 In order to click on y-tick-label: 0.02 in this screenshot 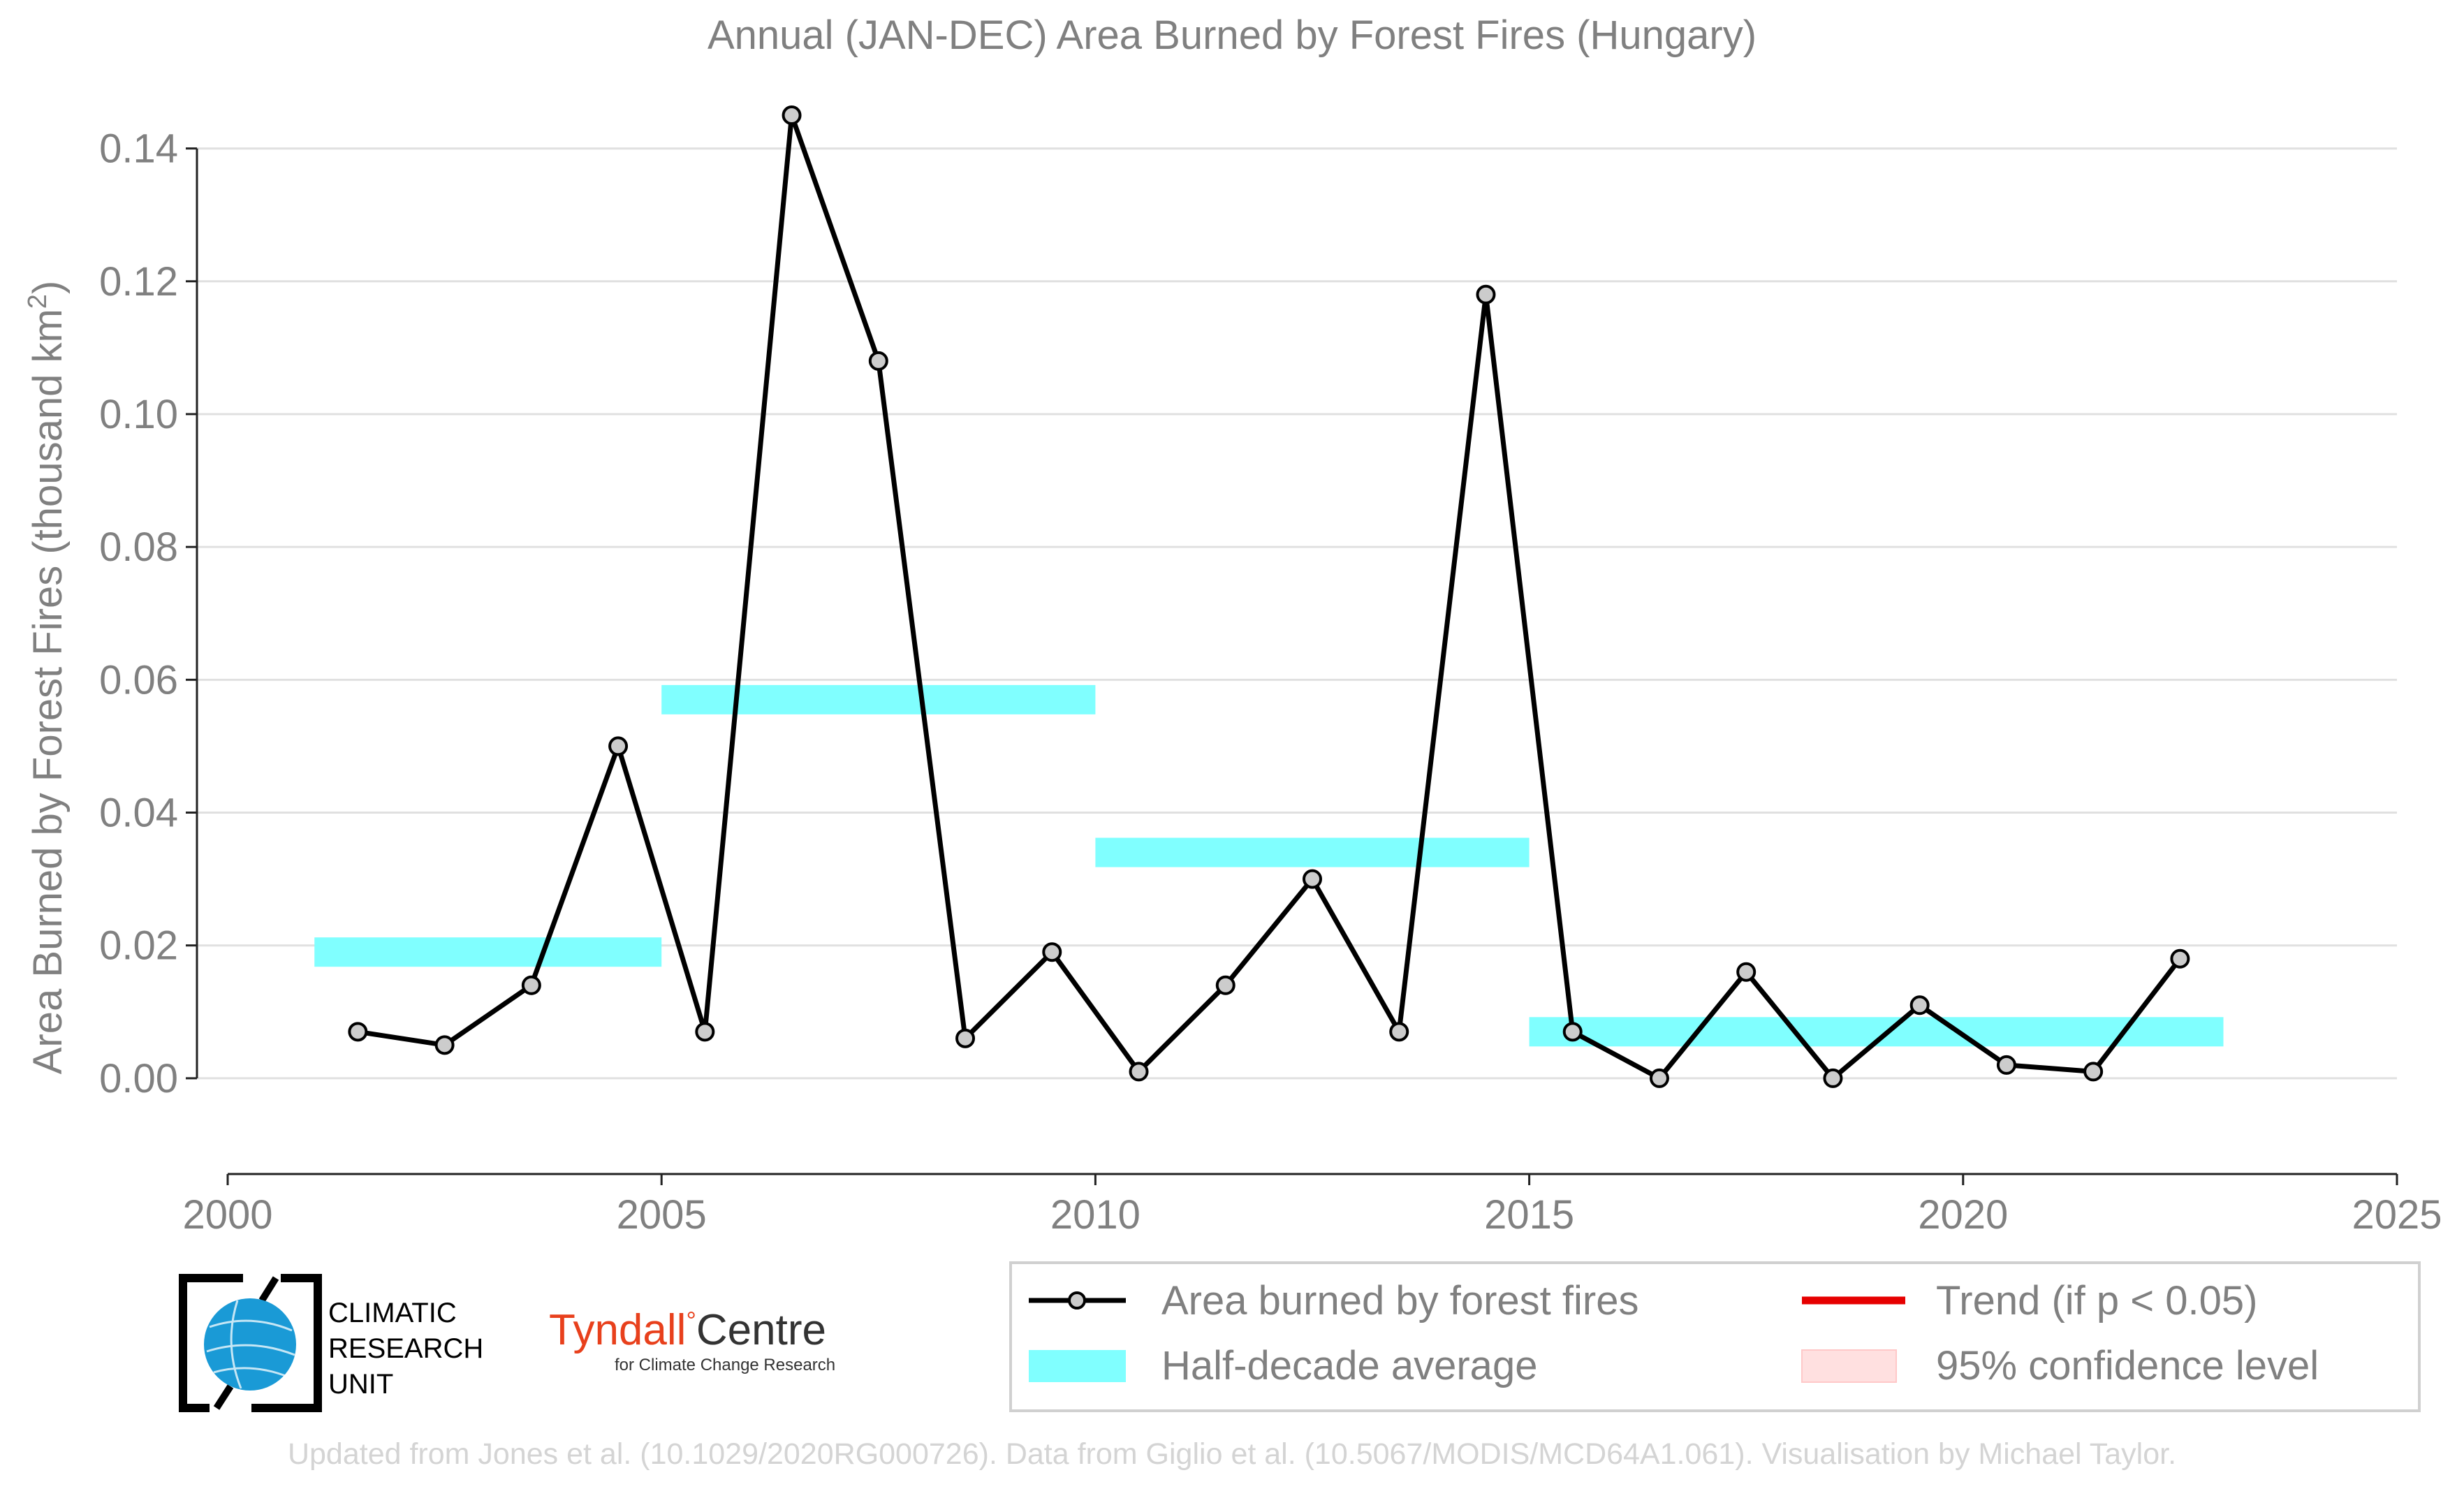, I will do `click(138, 946)`.